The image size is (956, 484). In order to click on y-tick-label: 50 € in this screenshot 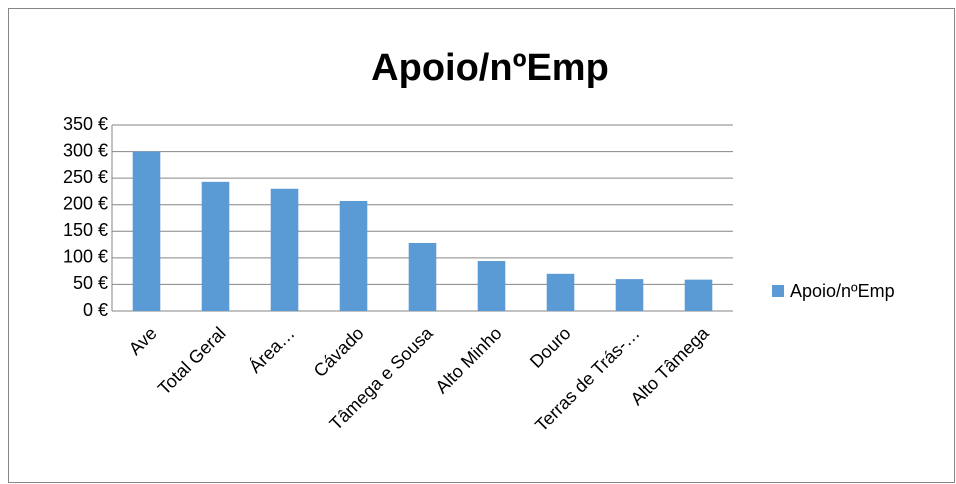, I will do `click(90, 283)`.